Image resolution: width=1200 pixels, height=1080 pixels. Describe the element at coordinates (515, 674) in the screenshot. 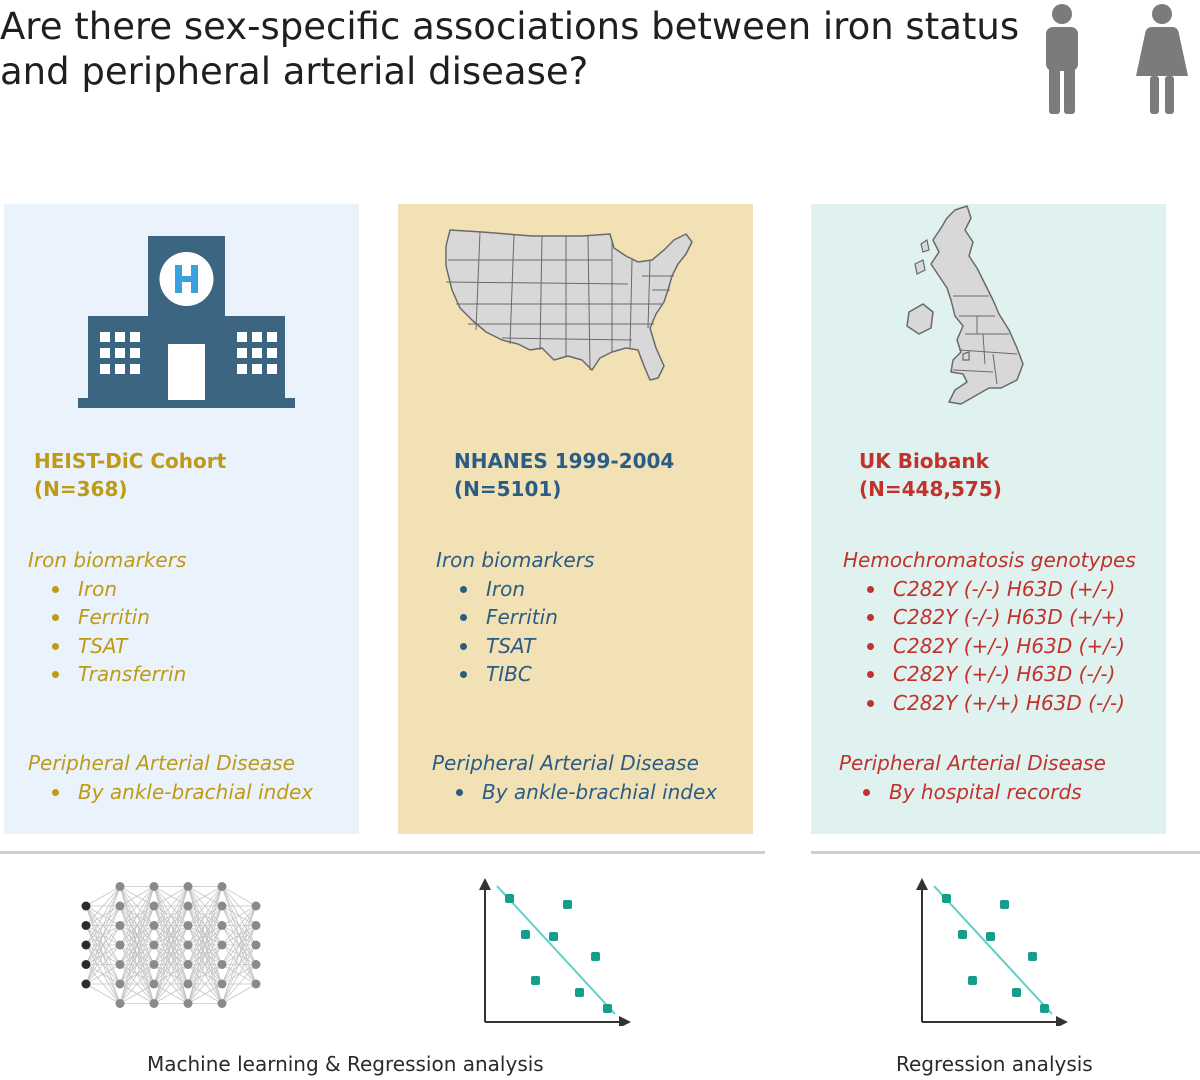

I see `biomarker-item: TIBC` at that location.